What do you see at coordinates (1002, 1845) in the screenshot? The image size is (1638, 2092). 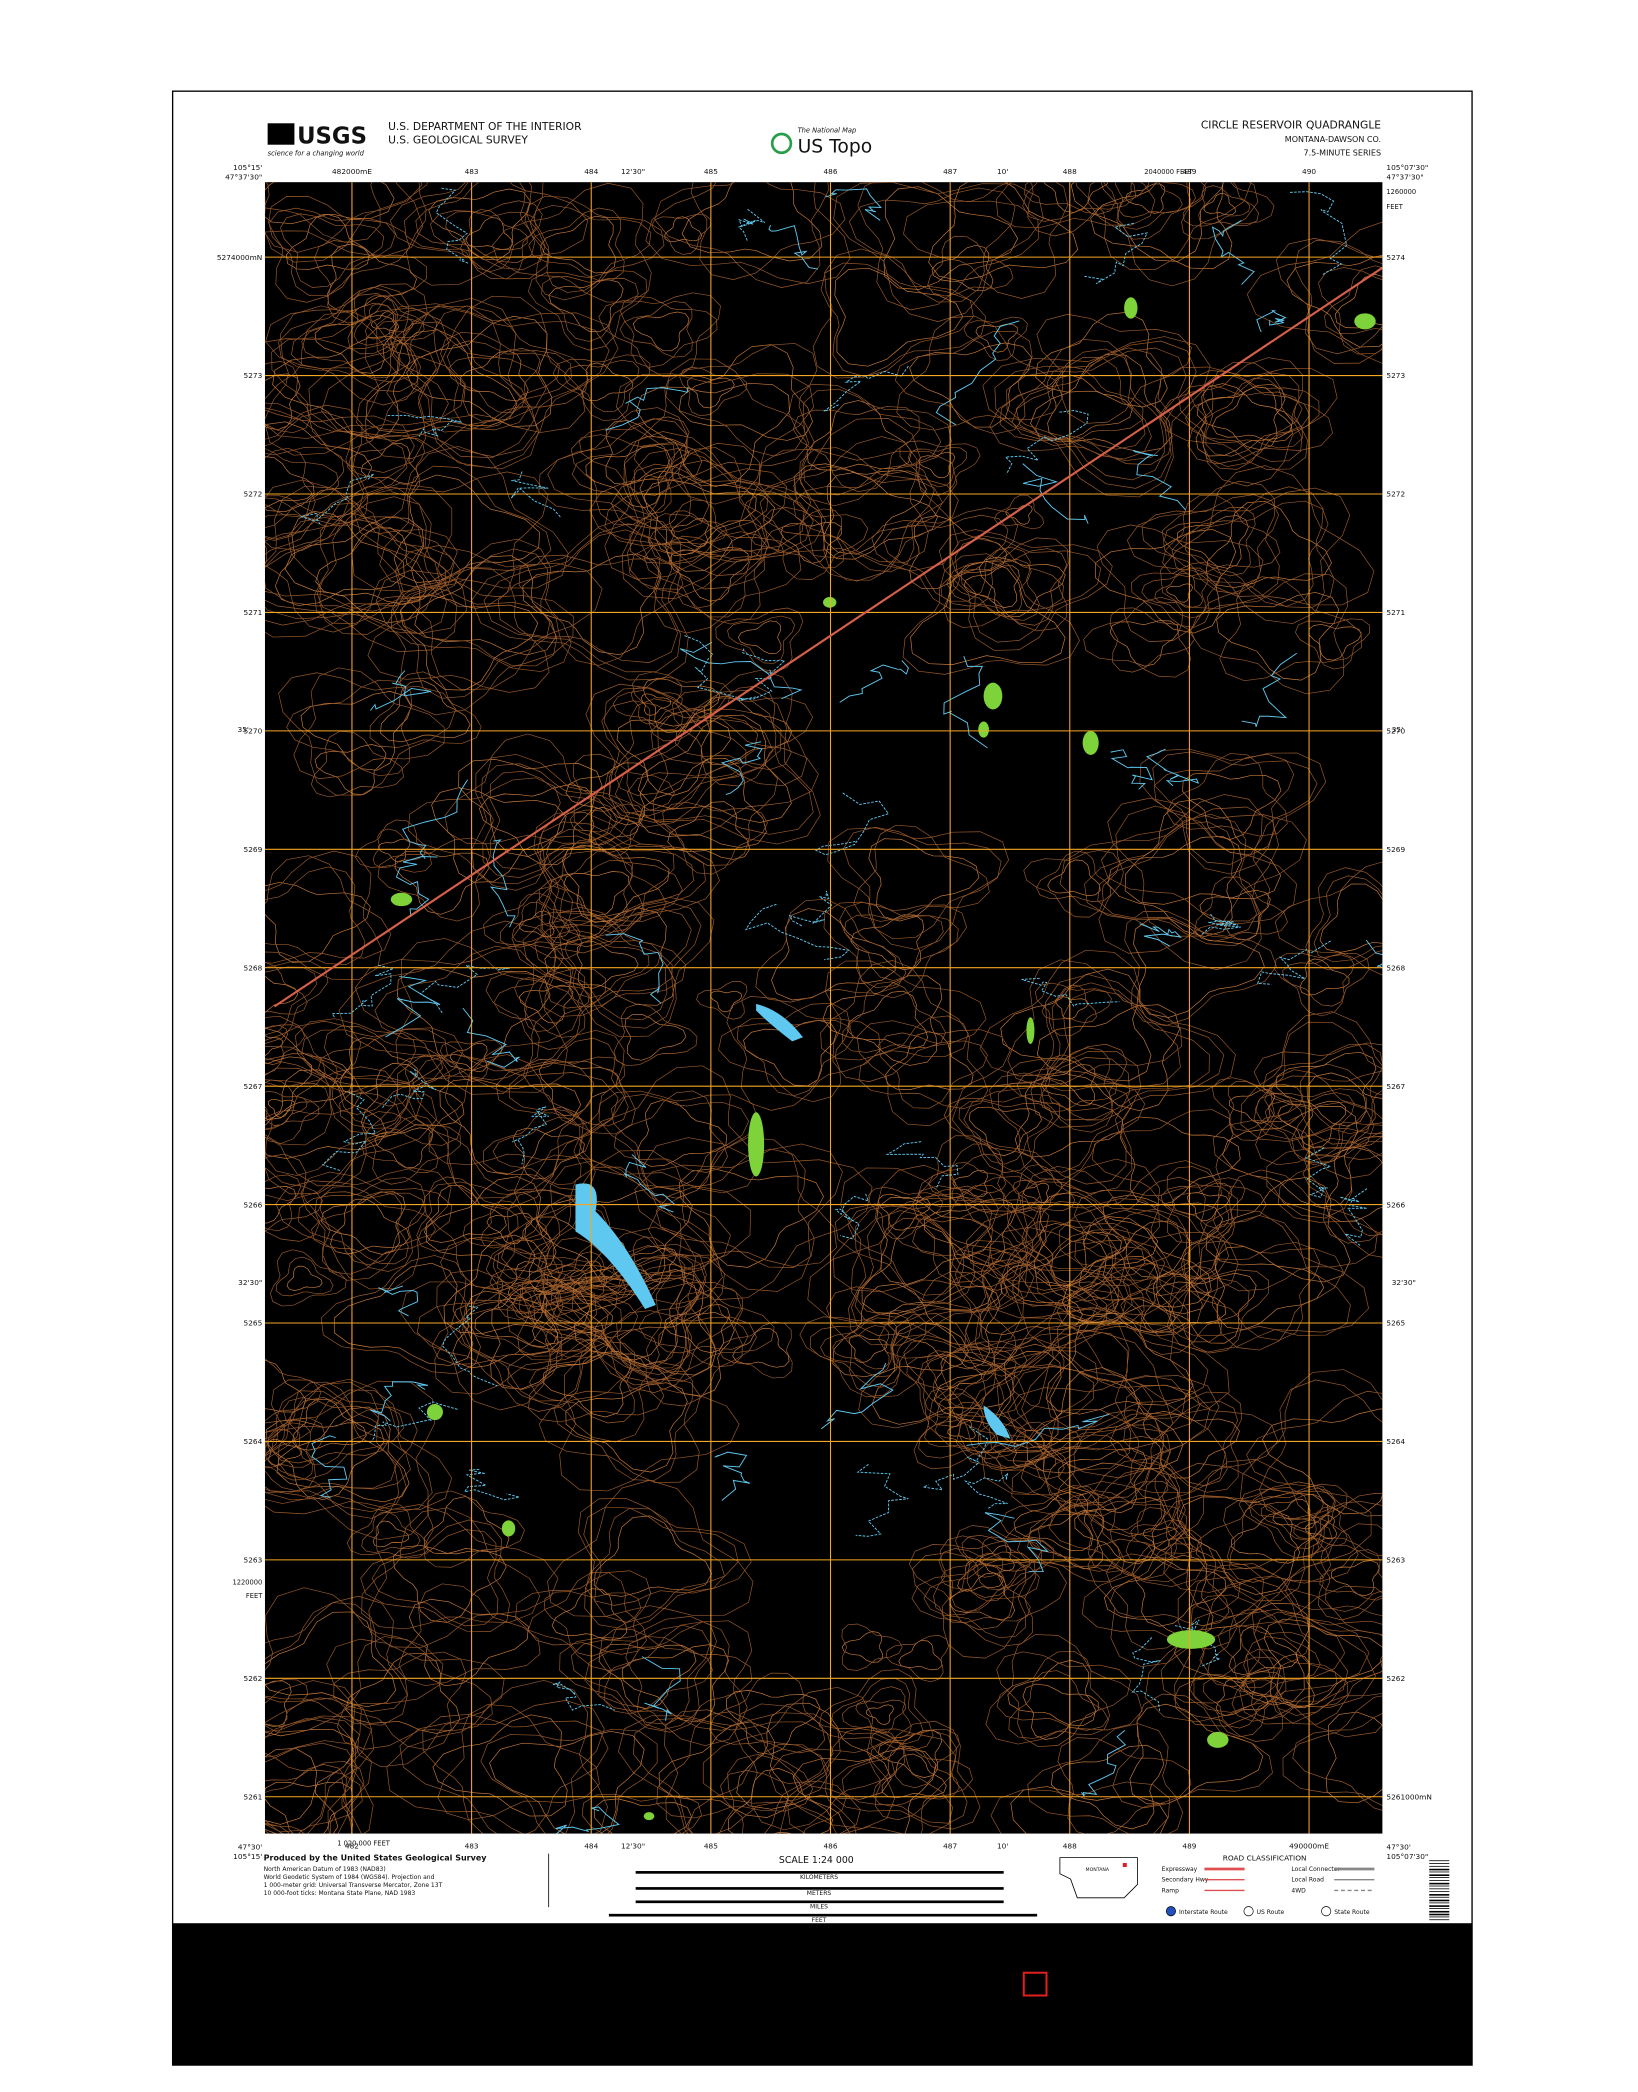 I see `bottom-label: 10'` at bounding box center [1002, 1845].